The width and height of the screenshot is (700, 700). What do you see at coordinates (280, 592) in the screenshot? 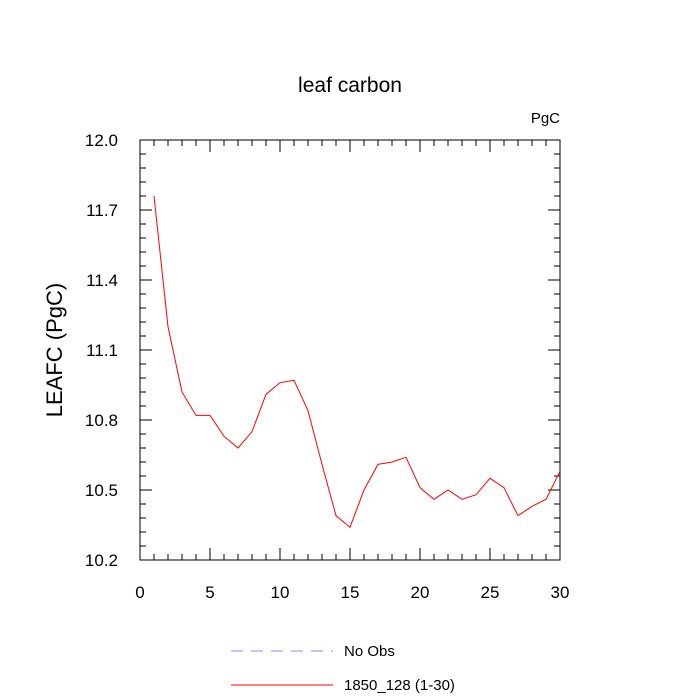
I see `x-tick-label: 10` at bounding box center [280, 592].